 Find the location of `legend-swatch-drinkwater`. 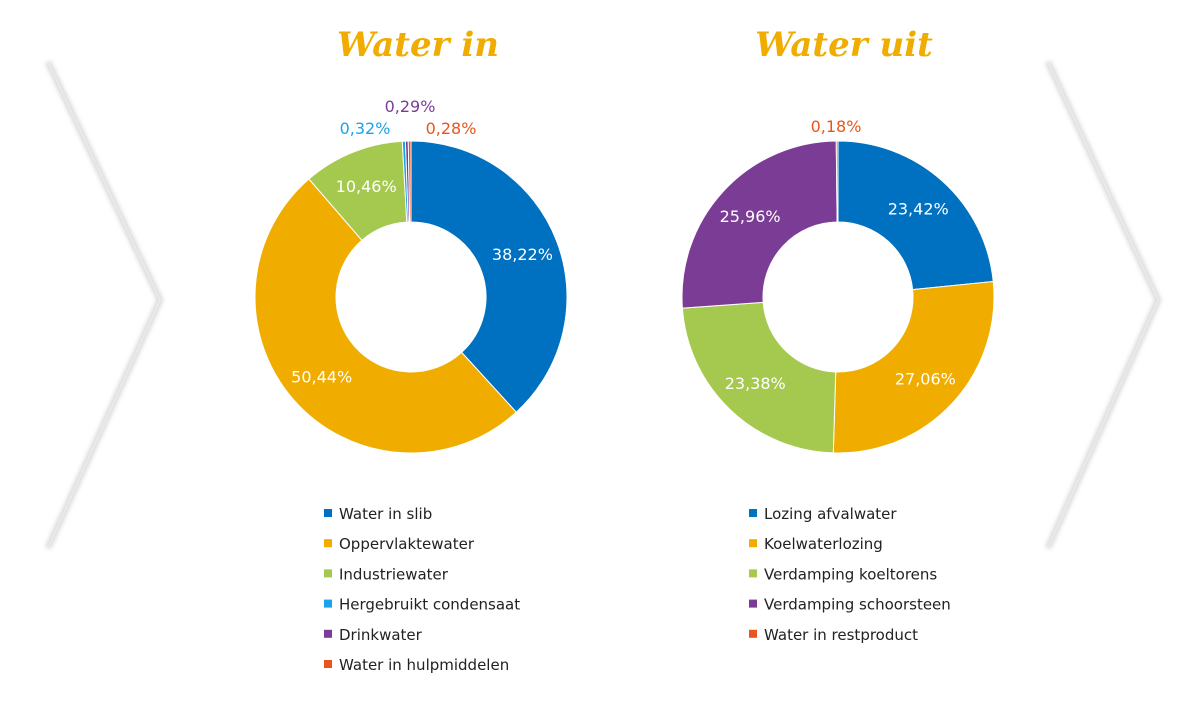

legend-swatch-drinkwater is located at coordinates (328, 633).